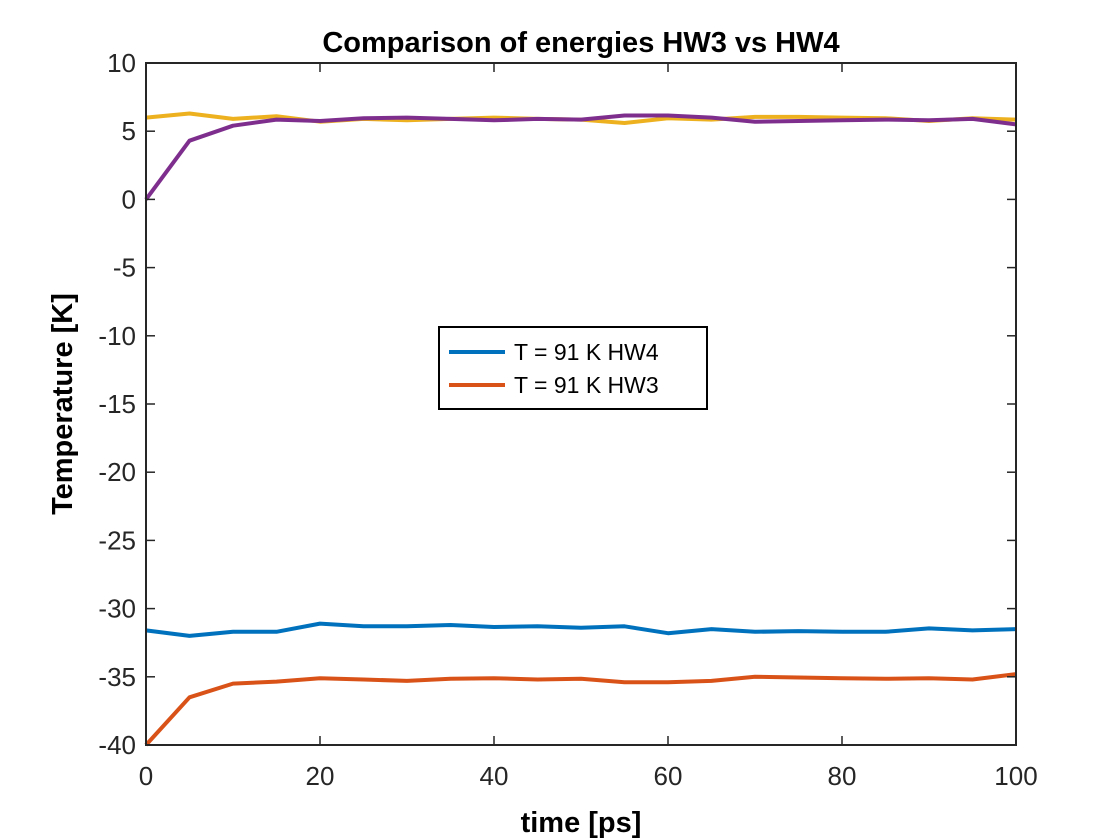 This screenshot has height=840, width=1120. I want to click on y-tick-label: -5, so click(124, 268).